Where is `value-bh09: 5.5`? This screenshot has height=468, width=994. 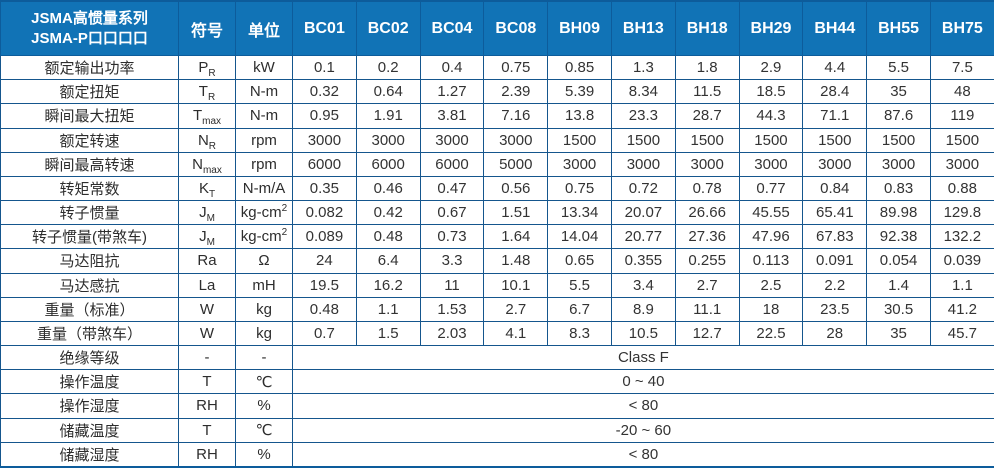 value-bh09: 5.5 is located at coordinates (579, 285).